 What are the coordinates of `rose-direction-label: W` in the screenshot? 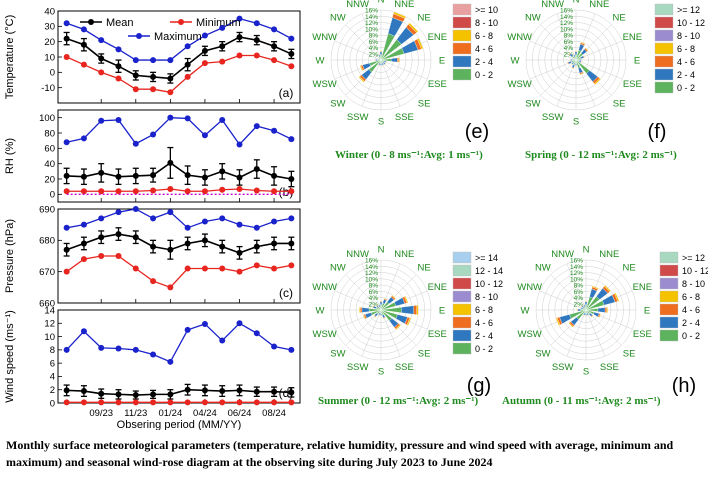 It's located at (320, 311).